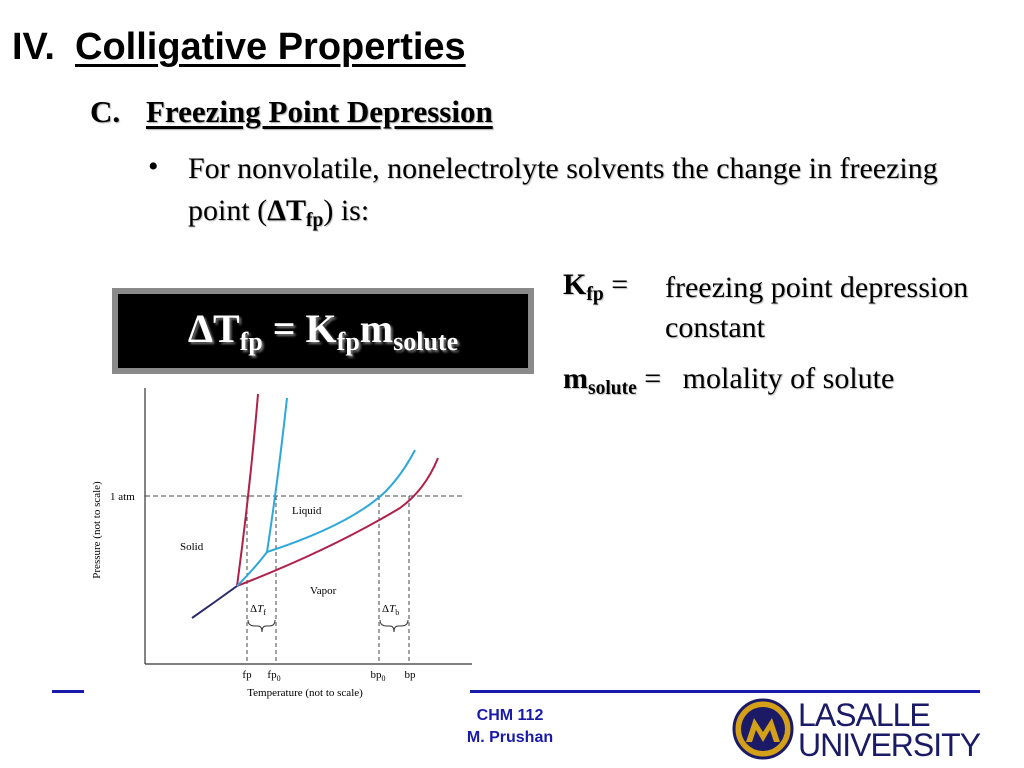  I want to click on definition-kfp-meaning: freezing point depression constant, so click(842, 308).